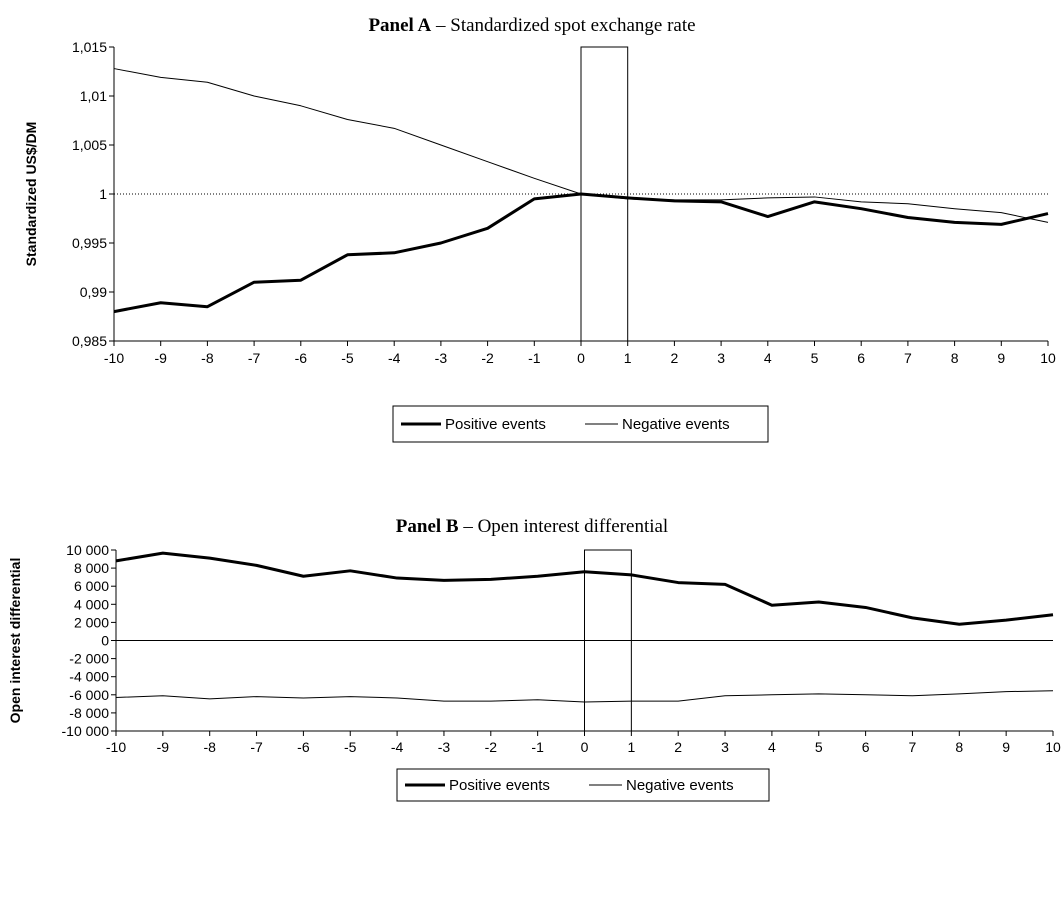 This screenshot has height=913, width=1064. What do you see at coordinates (163, 747) in the screenshot?
I see `panel-b-x-tick-label: -9` at bounding box center [163, 747].